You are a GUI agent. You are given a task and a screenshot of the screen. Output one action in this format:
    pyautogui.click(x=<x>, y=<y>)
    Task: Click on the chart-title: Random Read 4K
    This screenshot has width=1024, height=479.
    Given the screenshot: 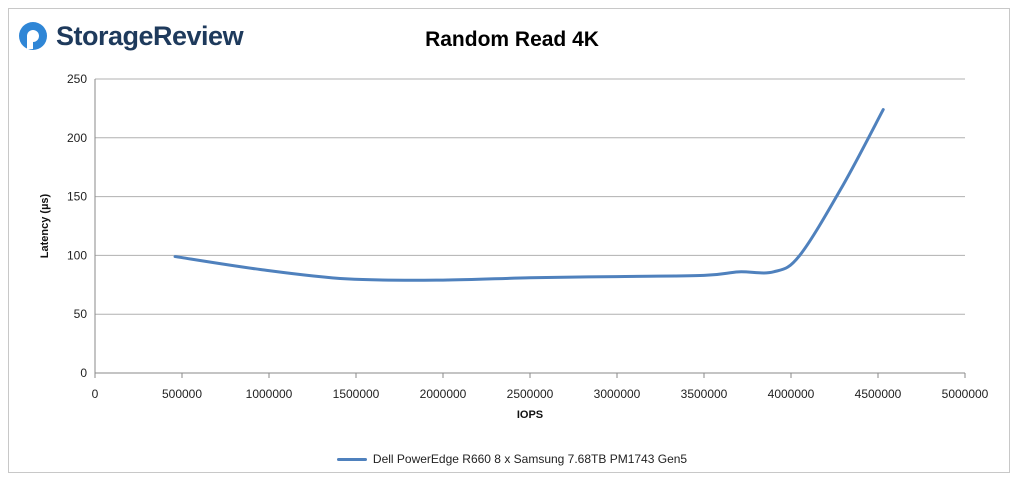 What is the action you would take?
    pyautogui.click(x=512, y=39)
    